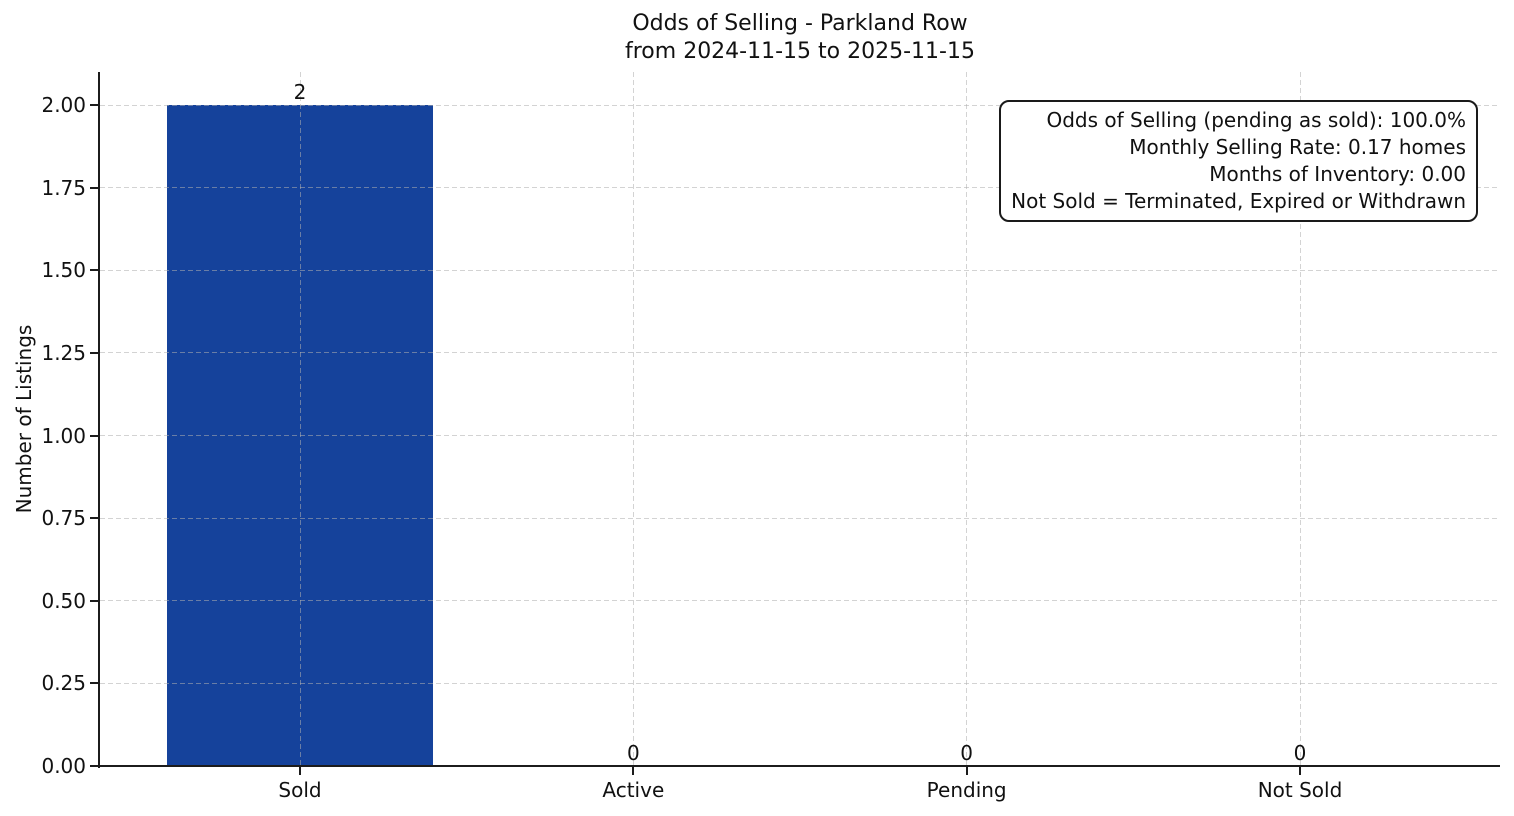 This screenshot has height=816, width=1514. What do you see at coordinates (800, 51) in the screenshot?
I see `chart-subtitle: from 2024-11-15 to 2025-11-15` at bounding box center [800, 51].